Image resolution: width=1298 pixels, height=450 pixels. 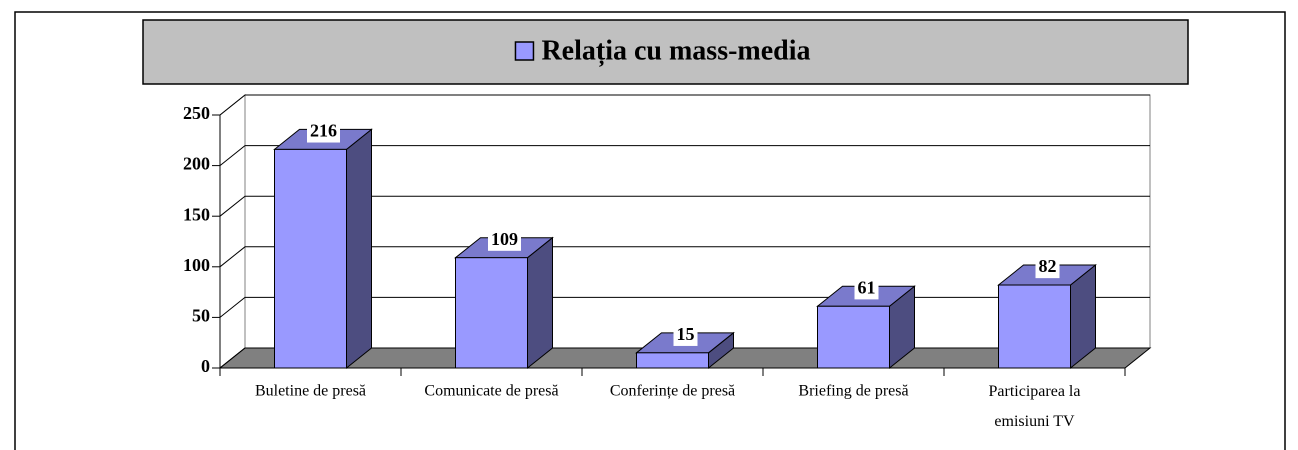 I want to click on x-tick-label: Buletine de presă, so click(x=310, y=391).